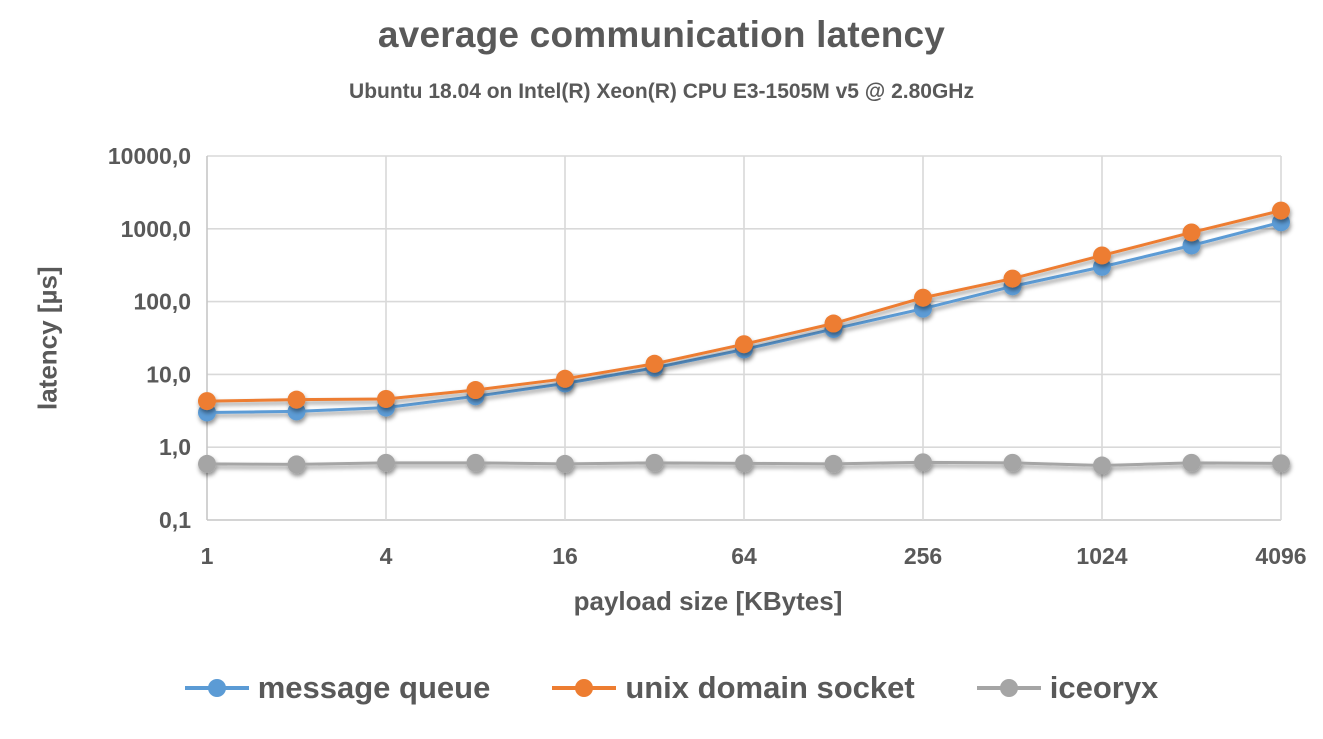  Describe the element at coordinates (168, 374) in the screenshot. I see `y-tick-label: 10,0` at that location.